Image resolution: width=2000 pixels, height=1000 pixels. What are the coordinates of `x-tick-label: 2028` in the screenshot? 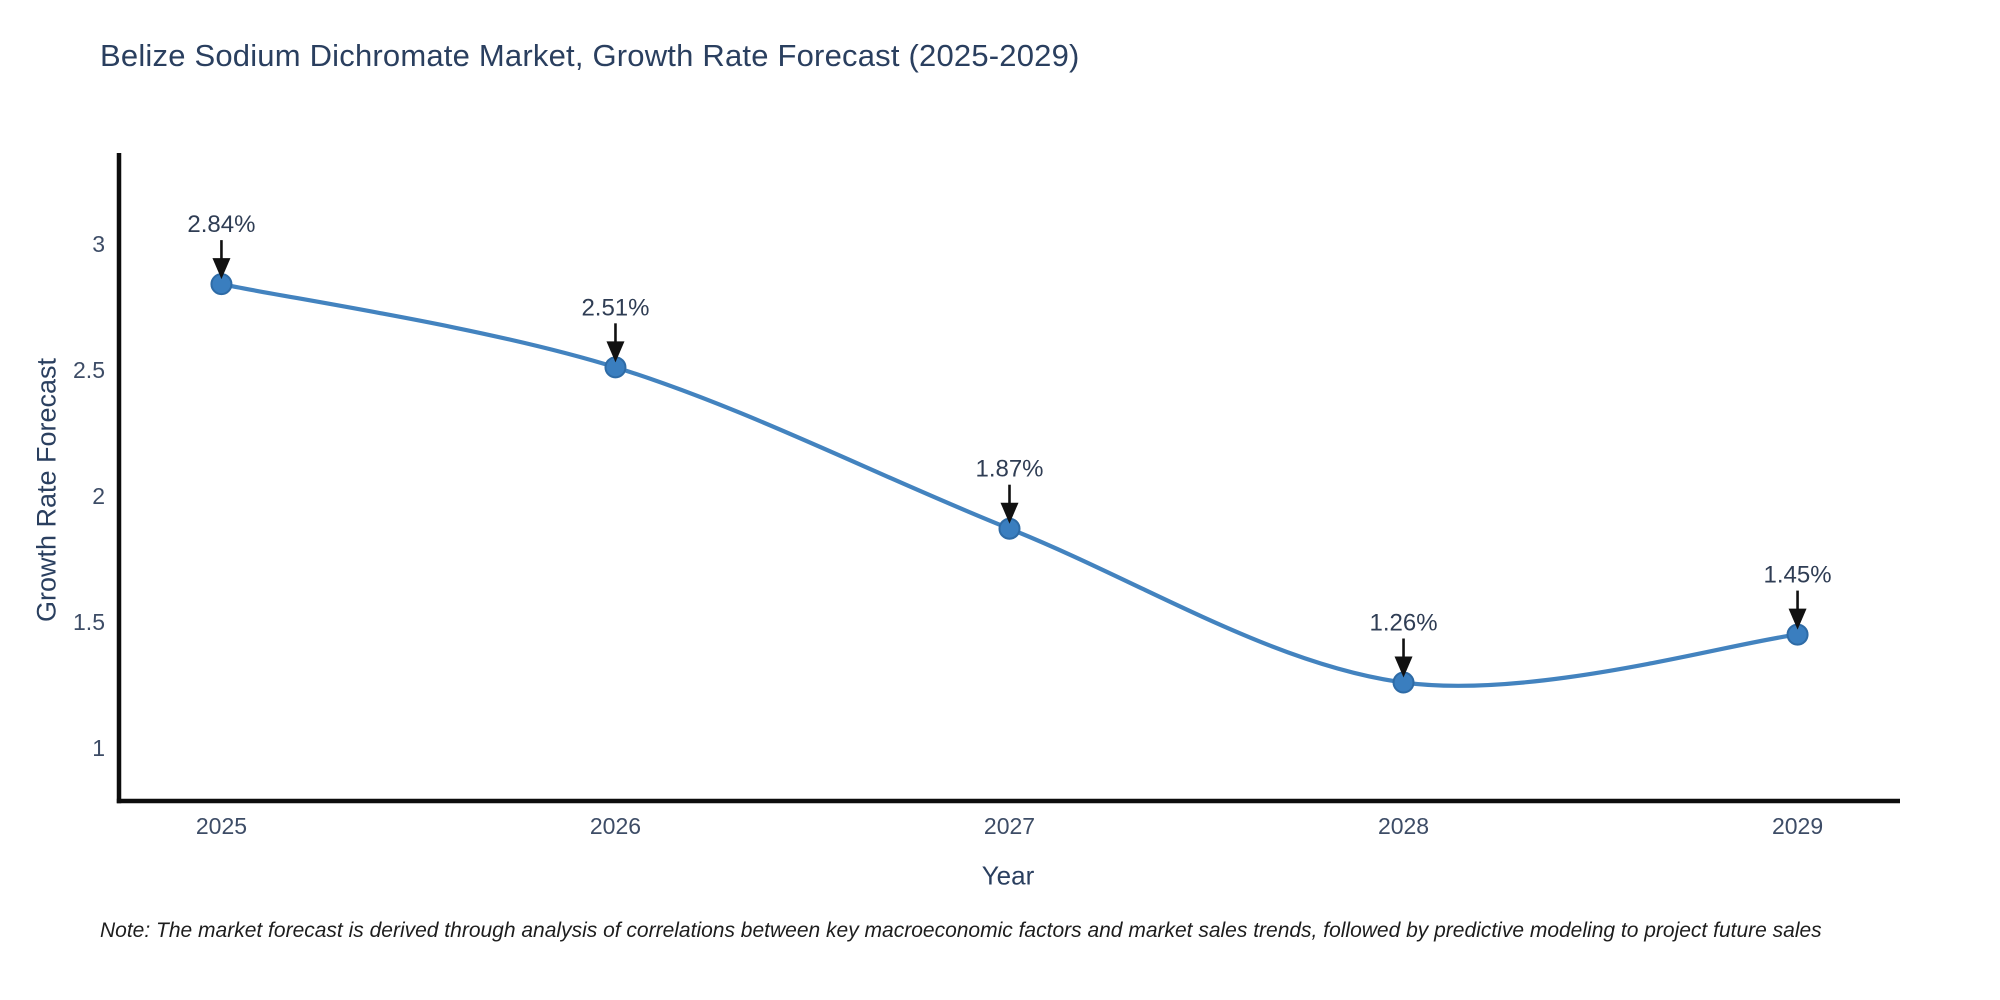 It's located at (1403, 826).